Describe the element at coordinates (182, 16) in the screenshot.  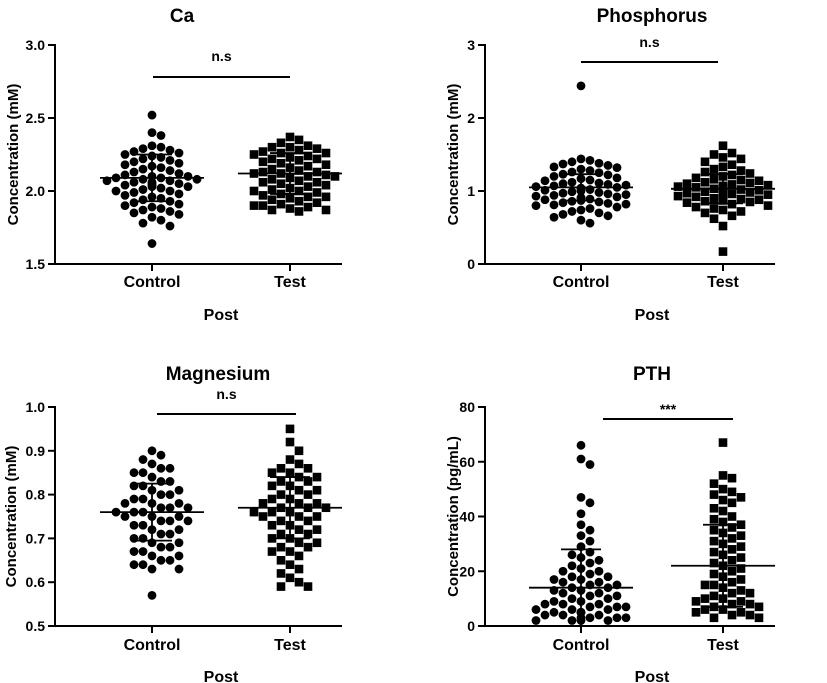
I see `chart-title: Ca` at that location.